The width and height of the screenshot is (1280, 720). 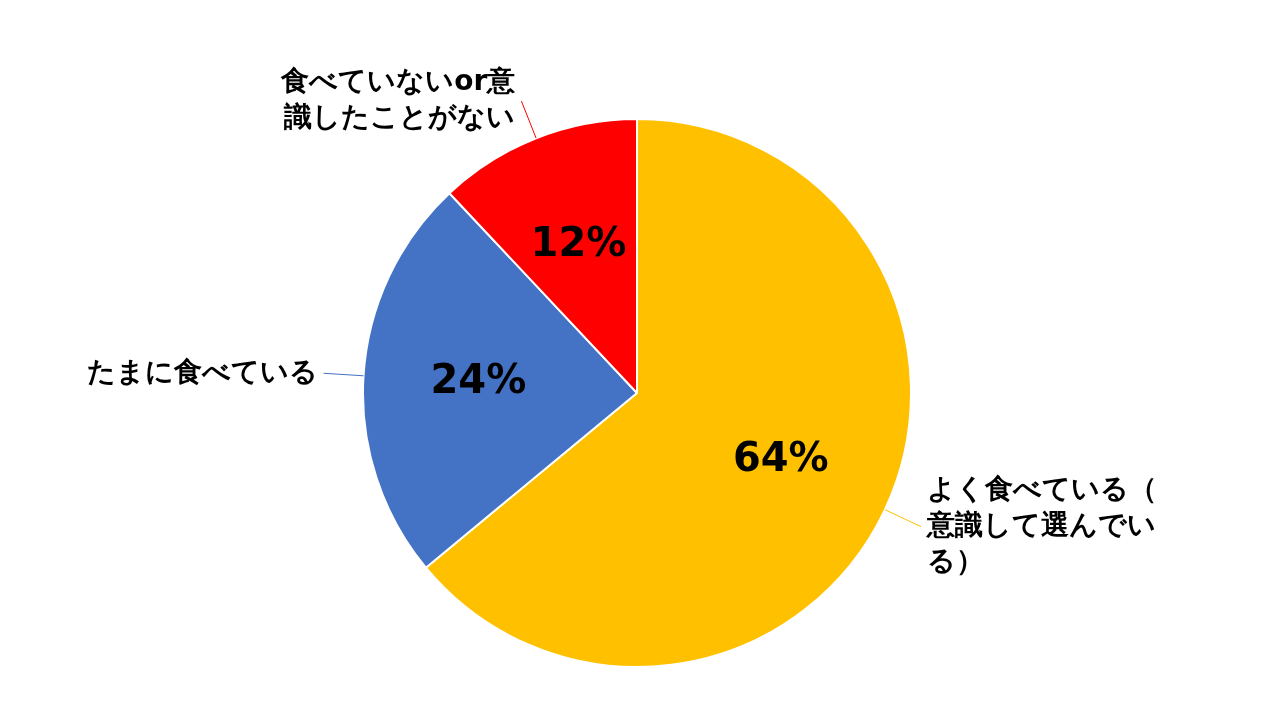 I want to click on slice-label: 食べていないor意識したことがない, so click(x=398, y=99).